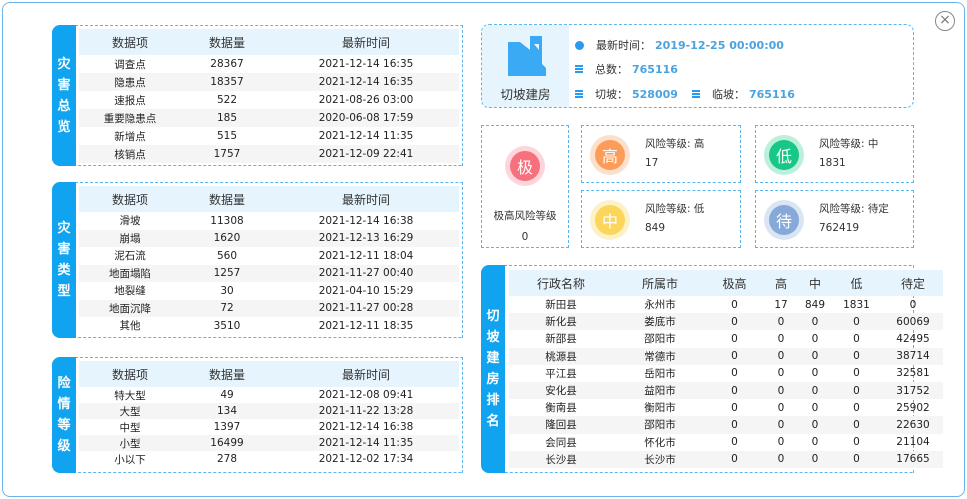 The height and width of the screenshot is (499, 967). I want to click on latest-time-value: 2019-12-25 00:00:00, so click(719, 45).